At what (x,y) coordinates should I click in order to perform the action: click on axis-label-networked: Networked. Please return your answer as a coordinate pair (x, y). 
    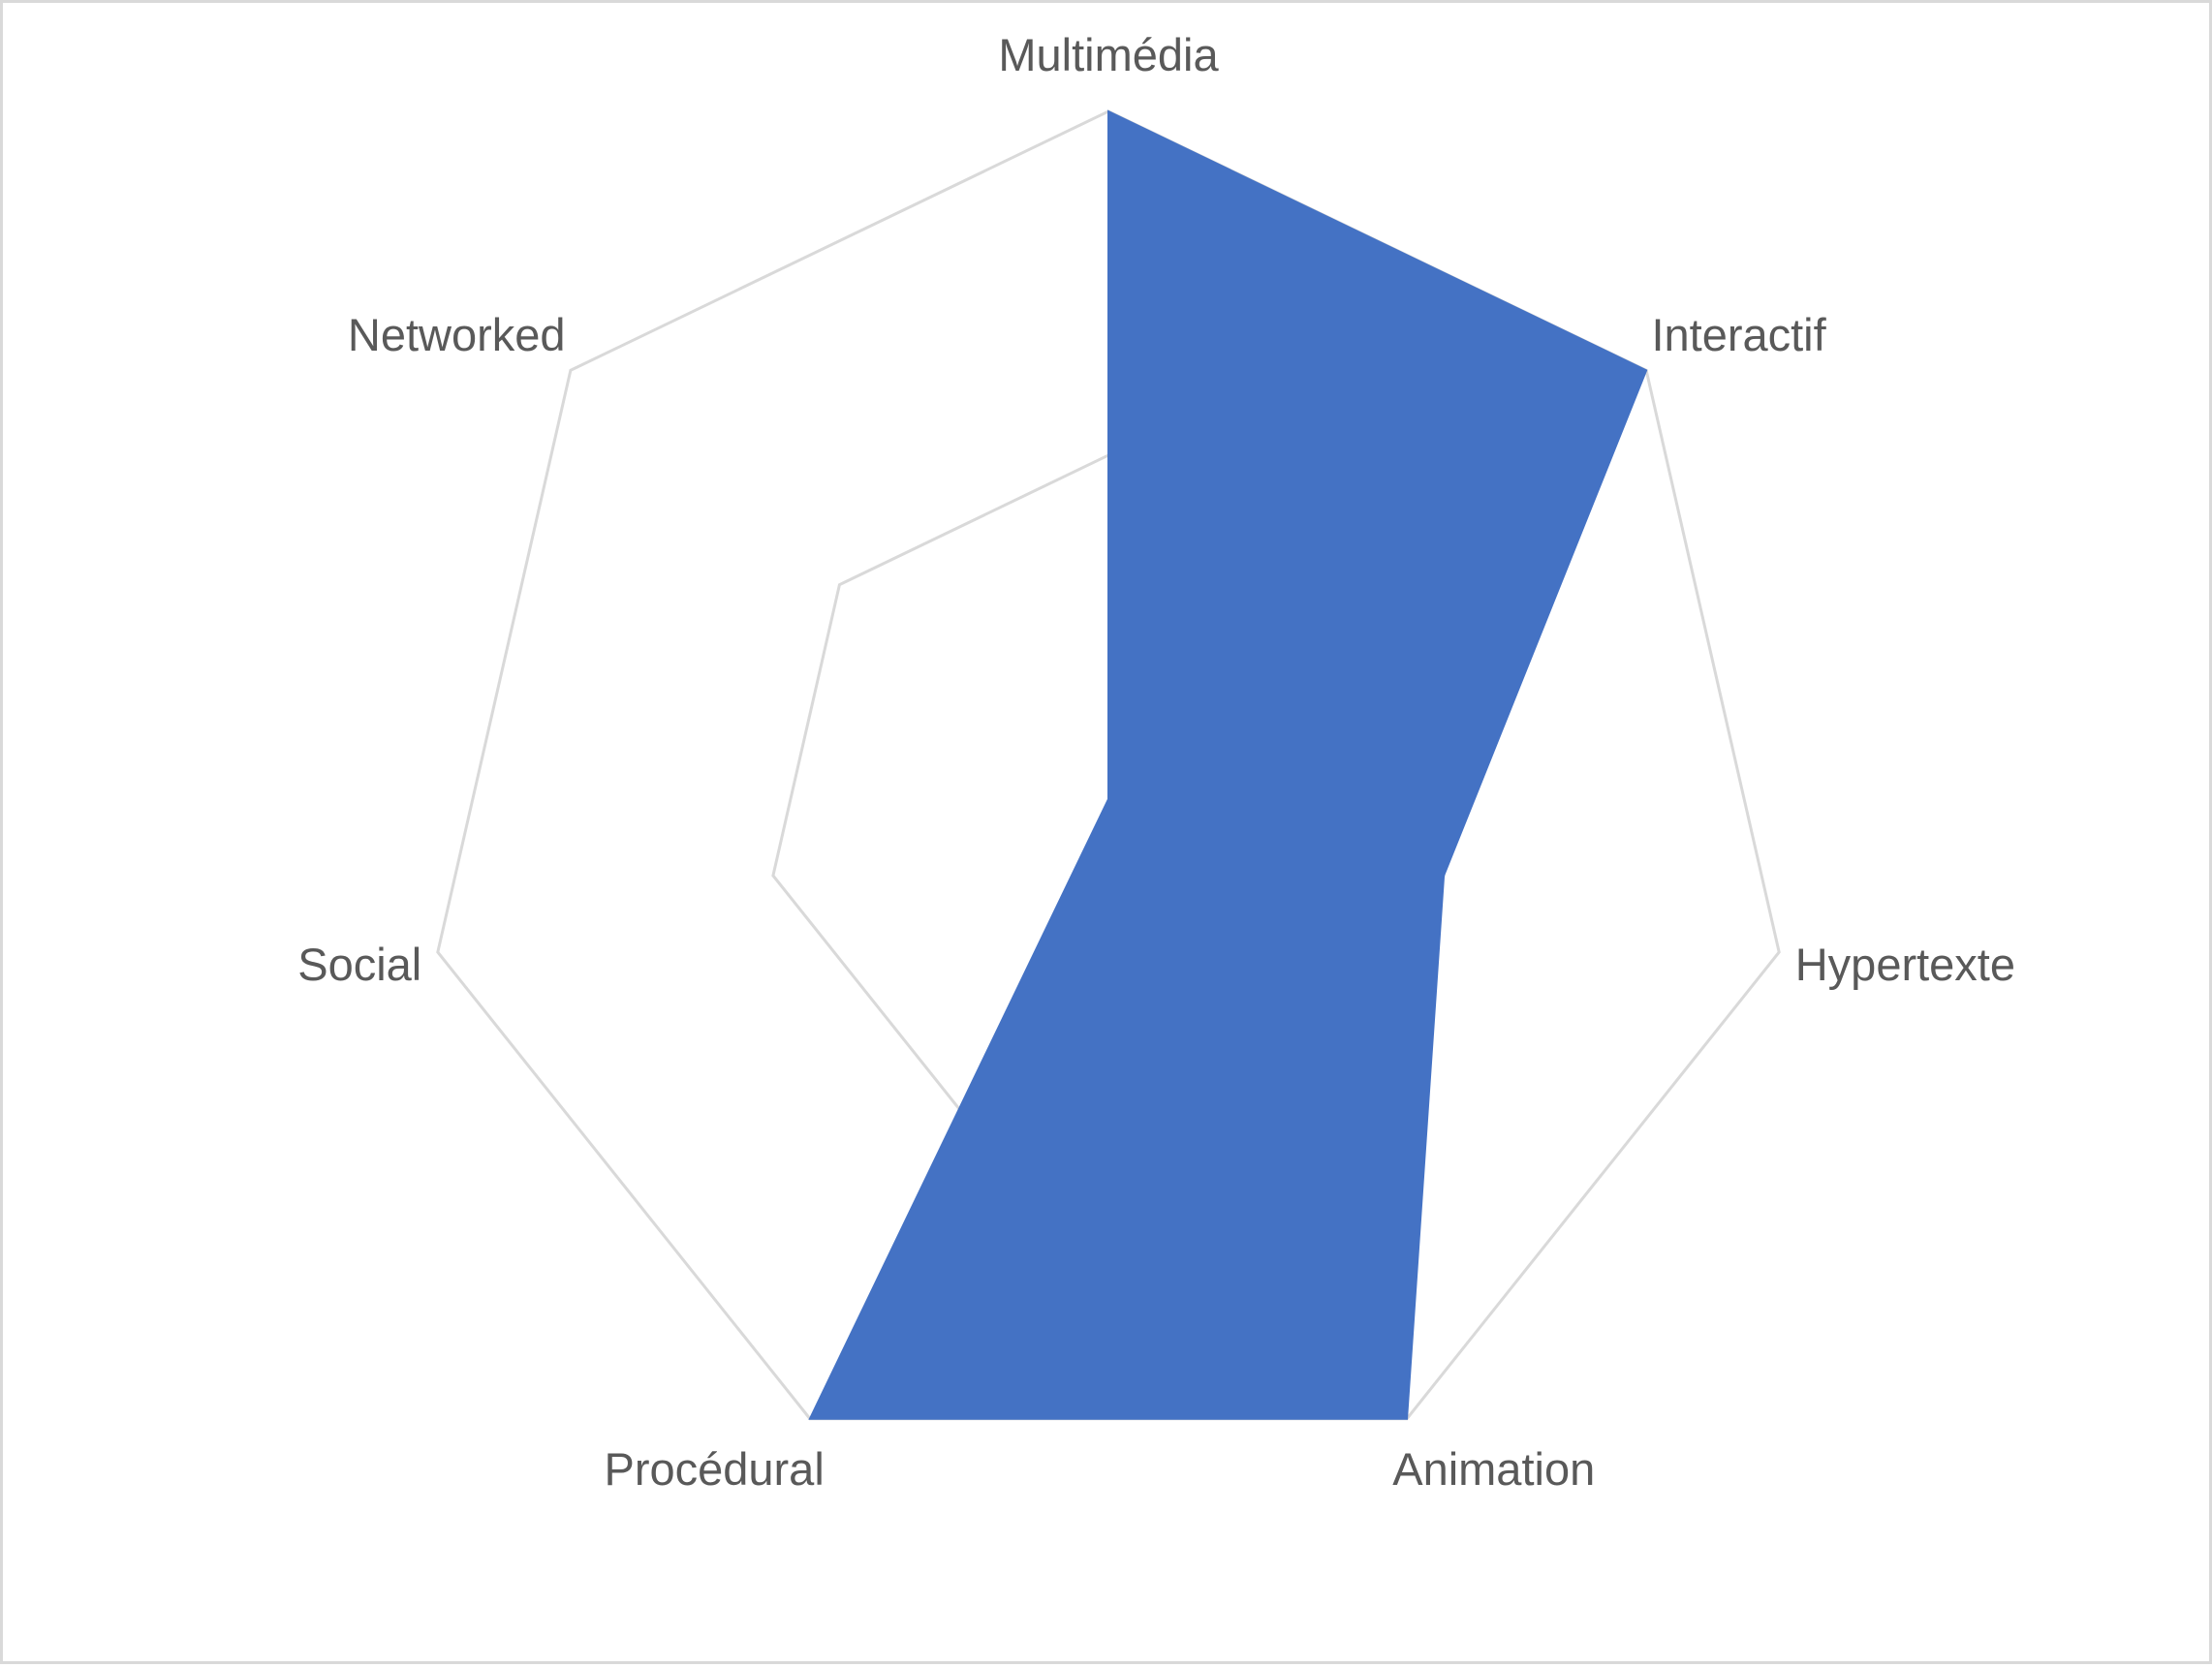
    Looking at the image, I should click on (457, 334).